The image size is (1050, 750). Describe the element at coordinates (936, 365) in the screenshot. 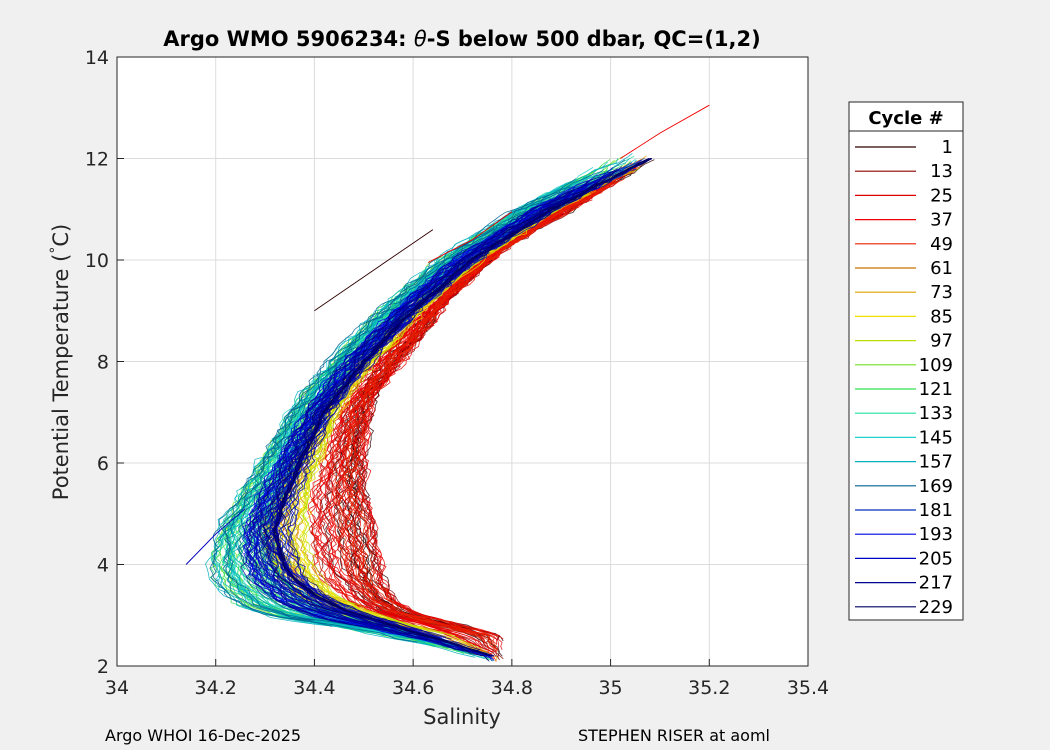

I see `legend-label: 109` at that location.